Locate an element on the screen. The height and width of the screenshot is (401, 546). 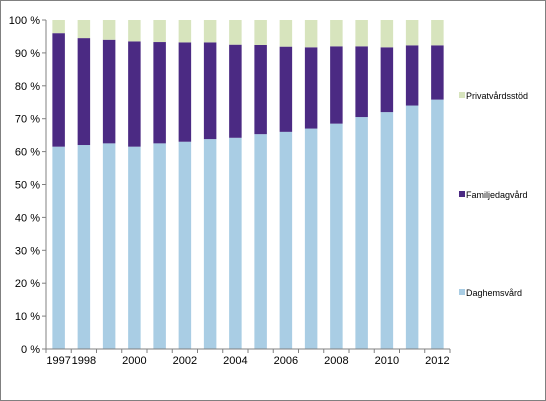
bar-privatvardsstod-1997 is located at coordinates (58, 27).